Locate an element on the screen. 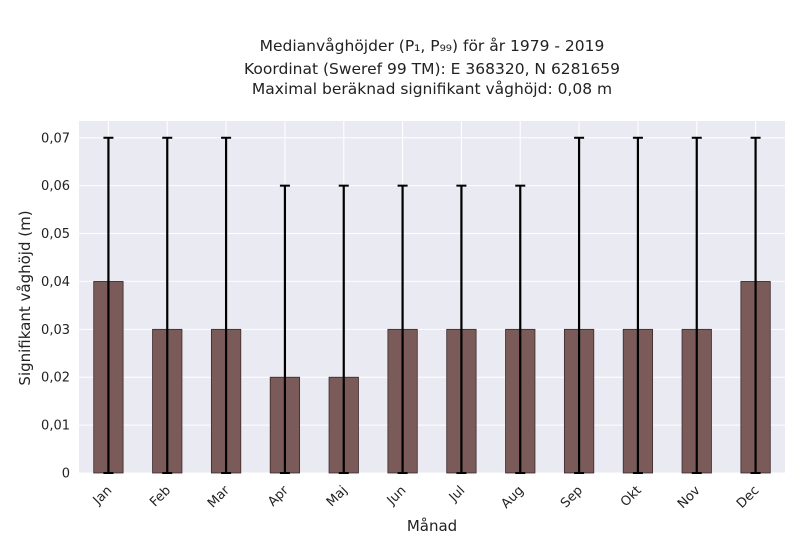  x-tick-label-nov: Nov is located at coordinates (689, 497).